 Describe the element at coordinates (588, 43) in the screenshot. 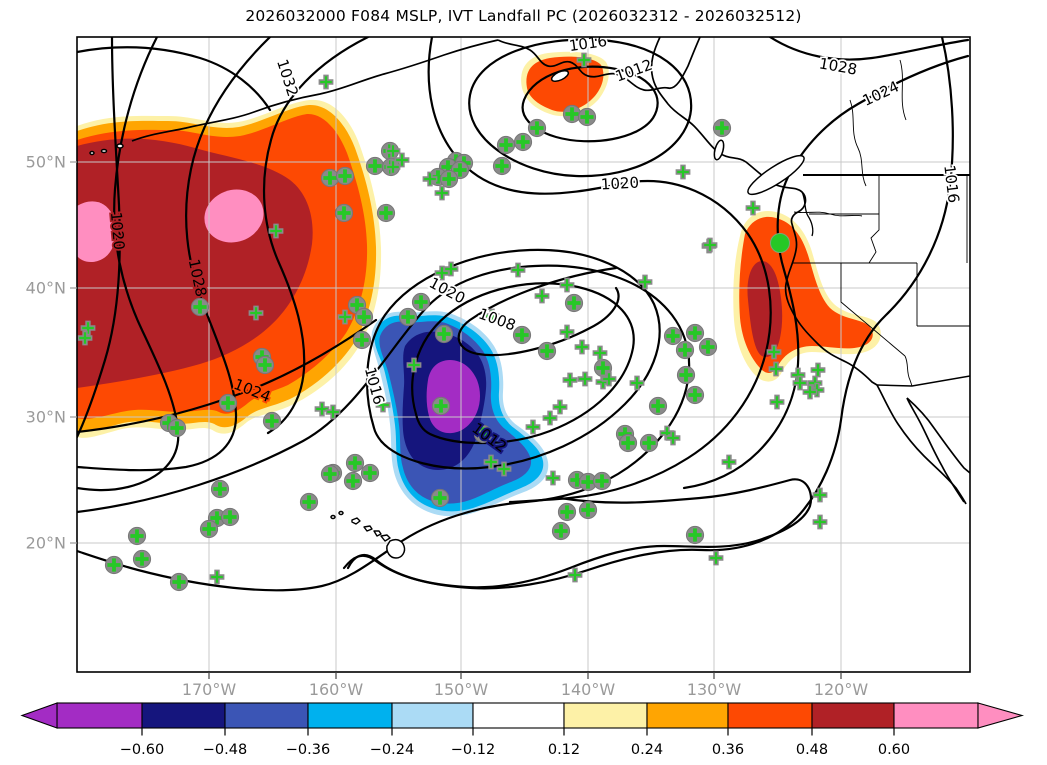

I see `isobar-label: 1016` at that location.